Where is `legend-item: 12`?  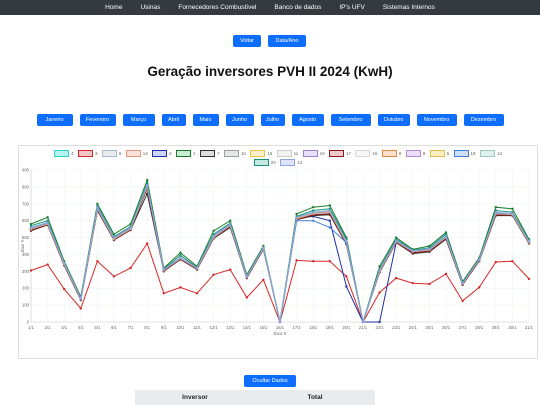
legend-item: 12 is located at coordinates (291, 162).